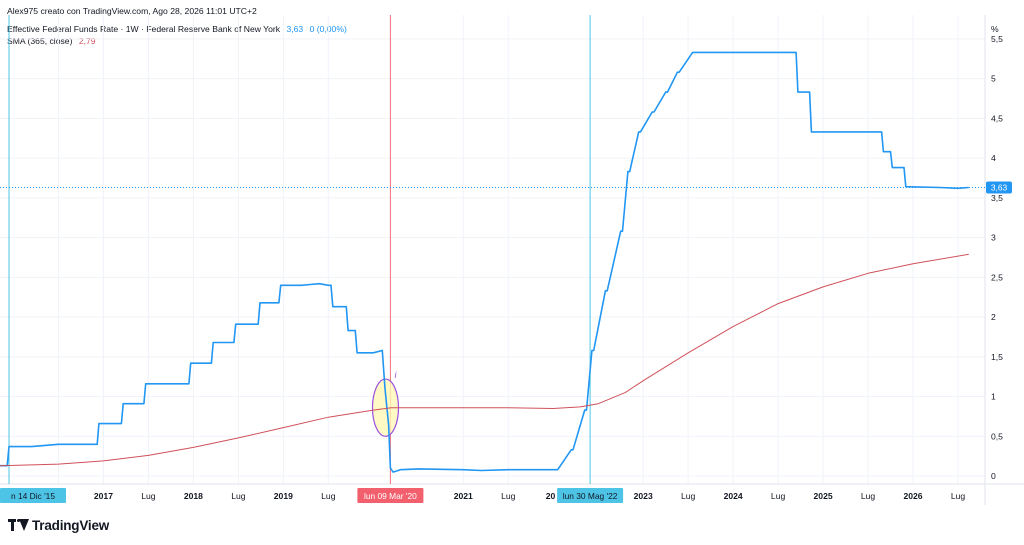 This screenshot has width=1024, height=545. I want to click on x-tick-label: 2017, so click(103, 496).